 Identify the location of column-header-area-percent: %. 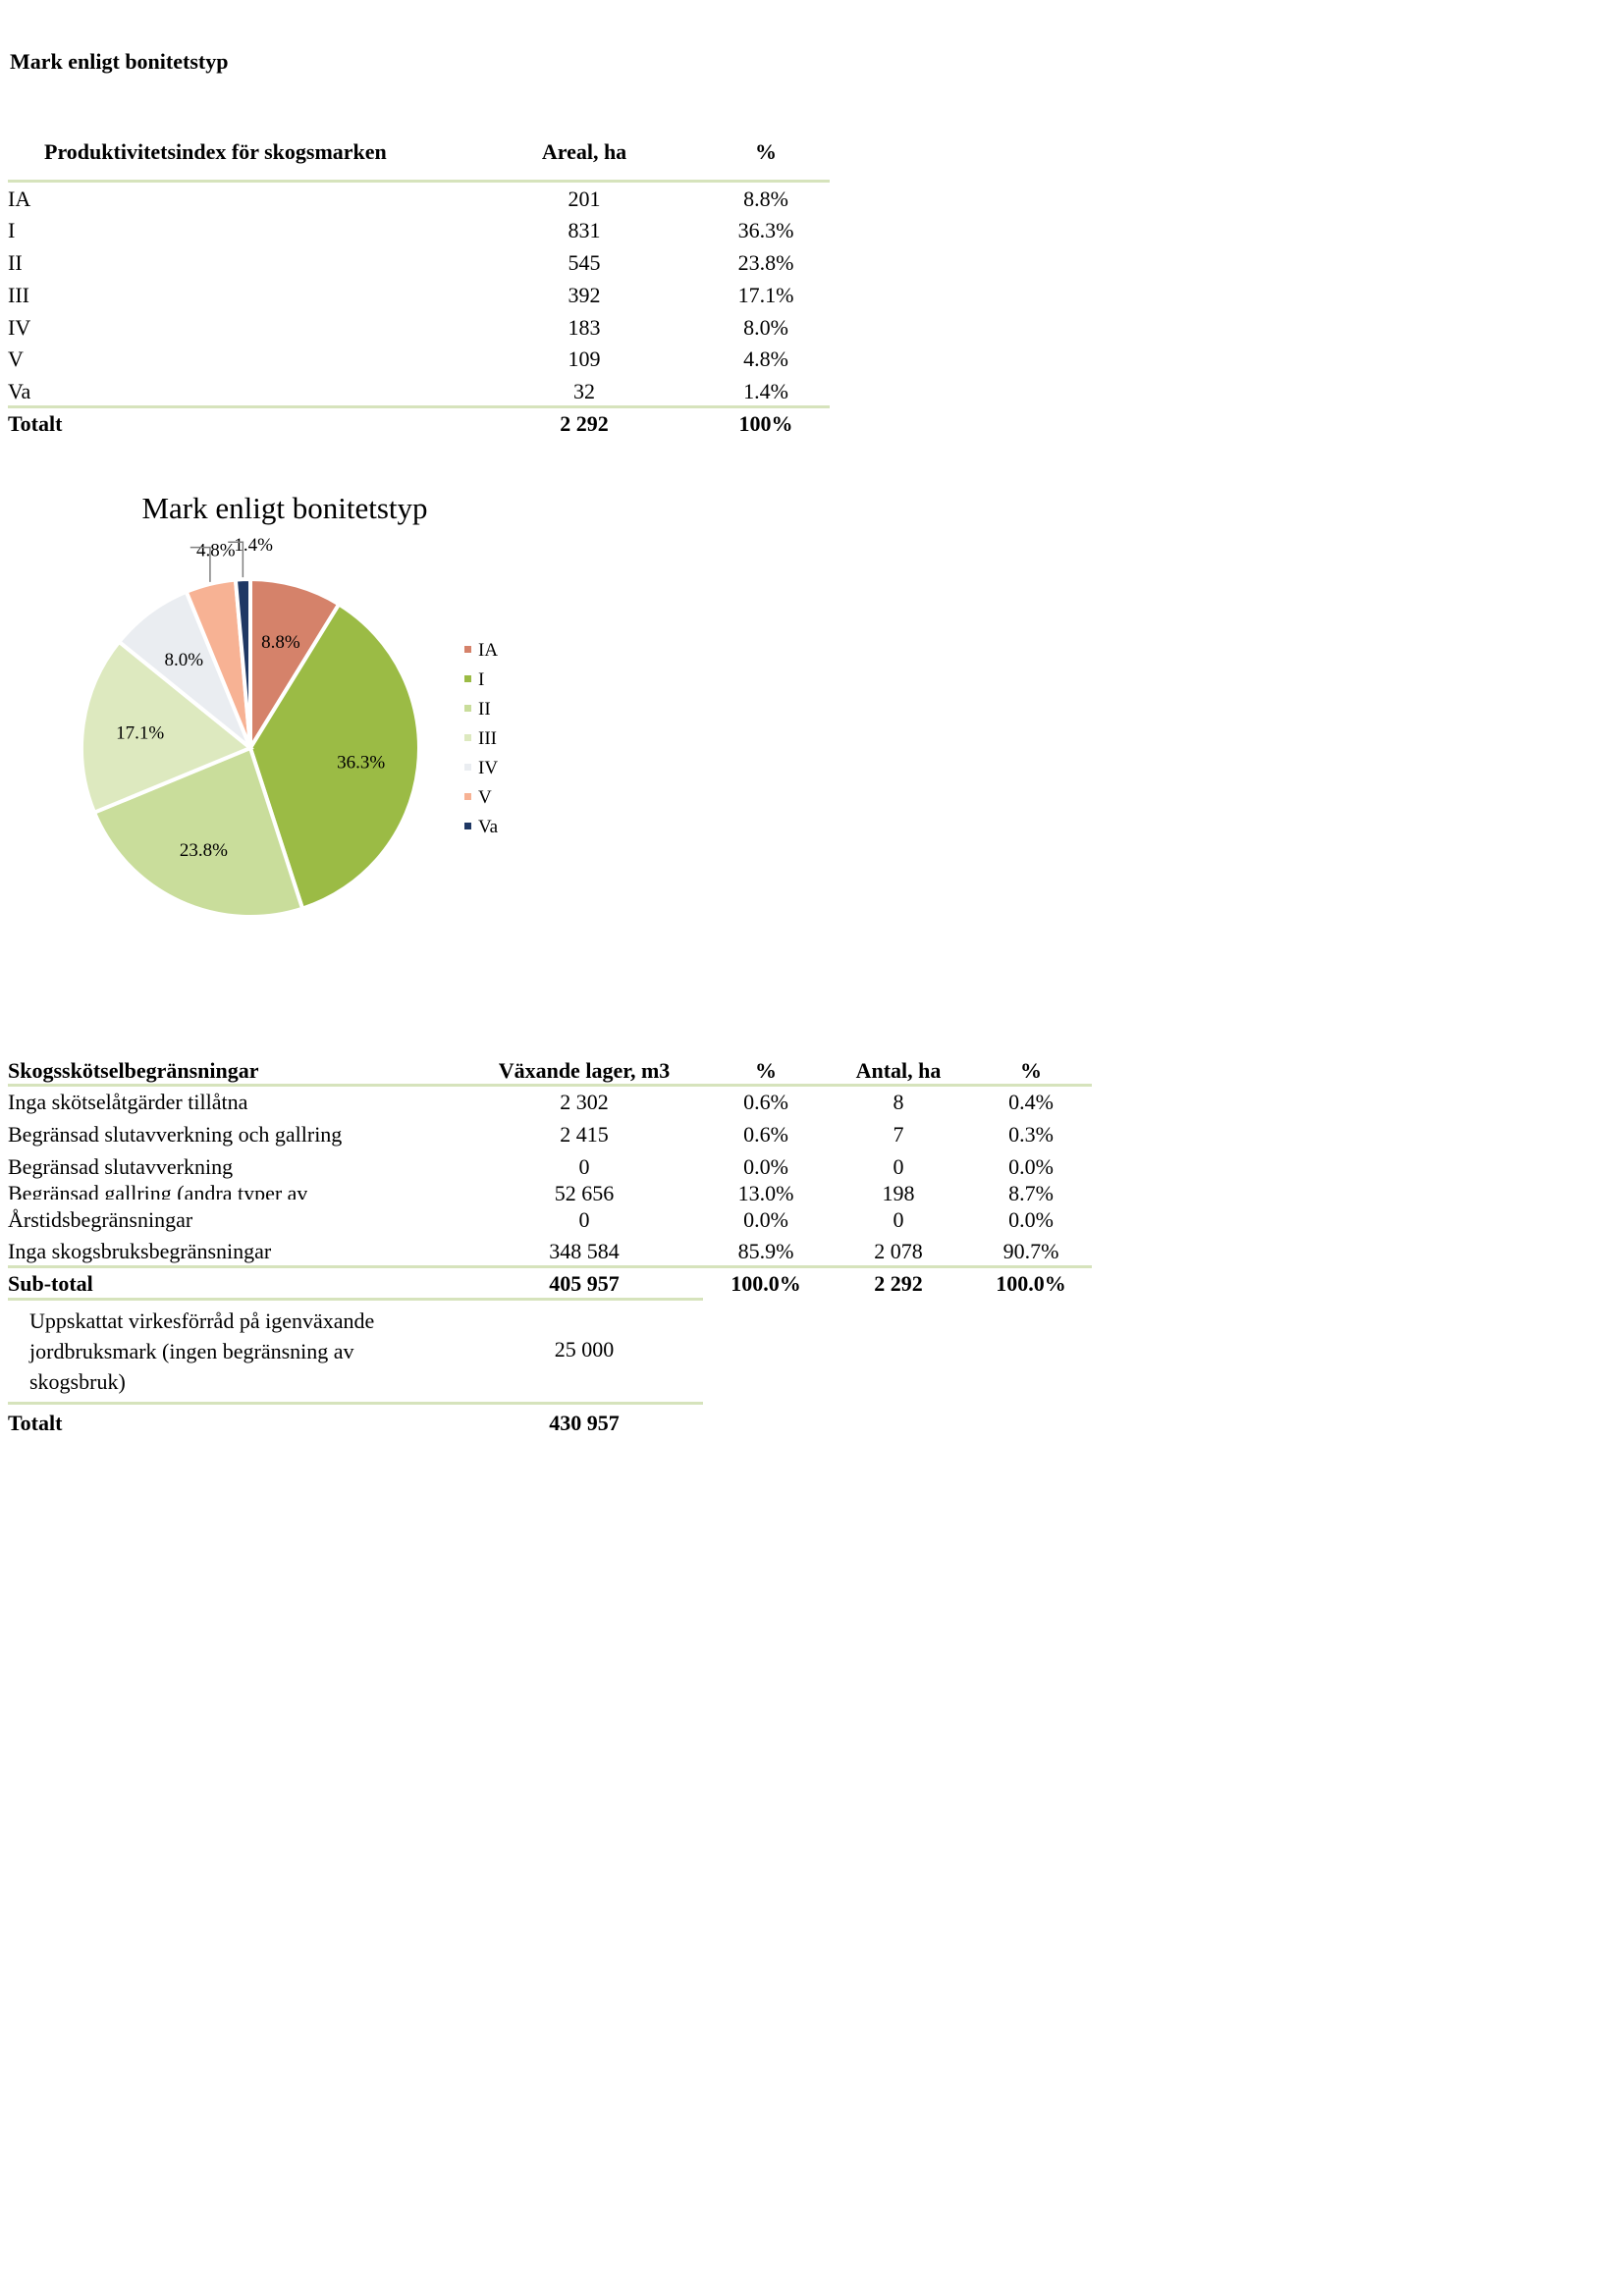
(1031, 1071).